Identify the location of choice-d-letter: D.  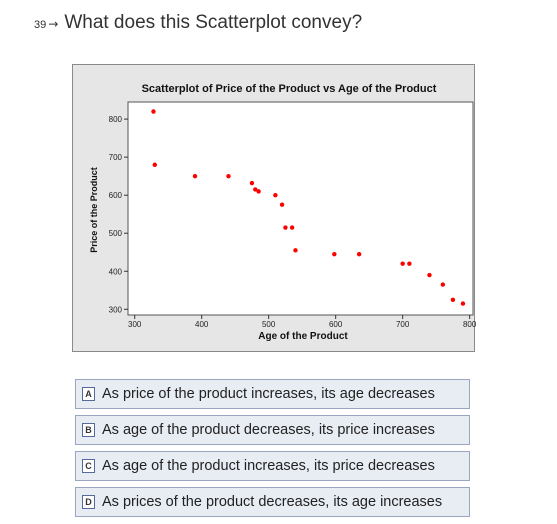
(88, 502).